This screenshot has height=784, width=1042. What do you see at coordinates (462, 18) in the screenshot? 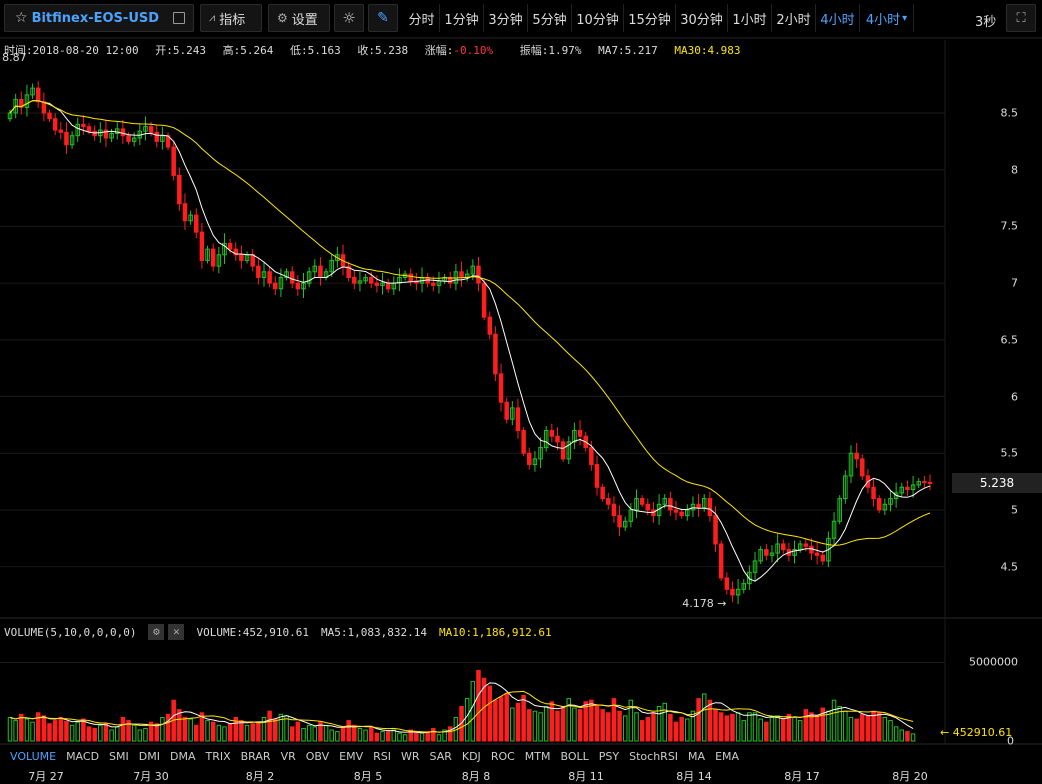
I see `period-tab: 1分钟` at bounding box center [462, 18].